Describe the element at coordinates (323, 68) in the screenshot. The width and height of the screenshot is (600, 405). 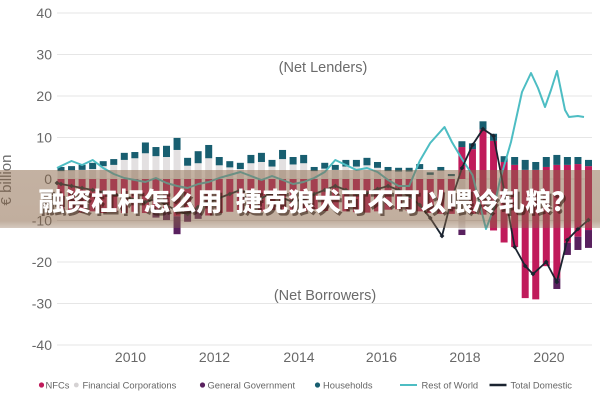
I see `svg-text: (Net Lenders)` at that location.